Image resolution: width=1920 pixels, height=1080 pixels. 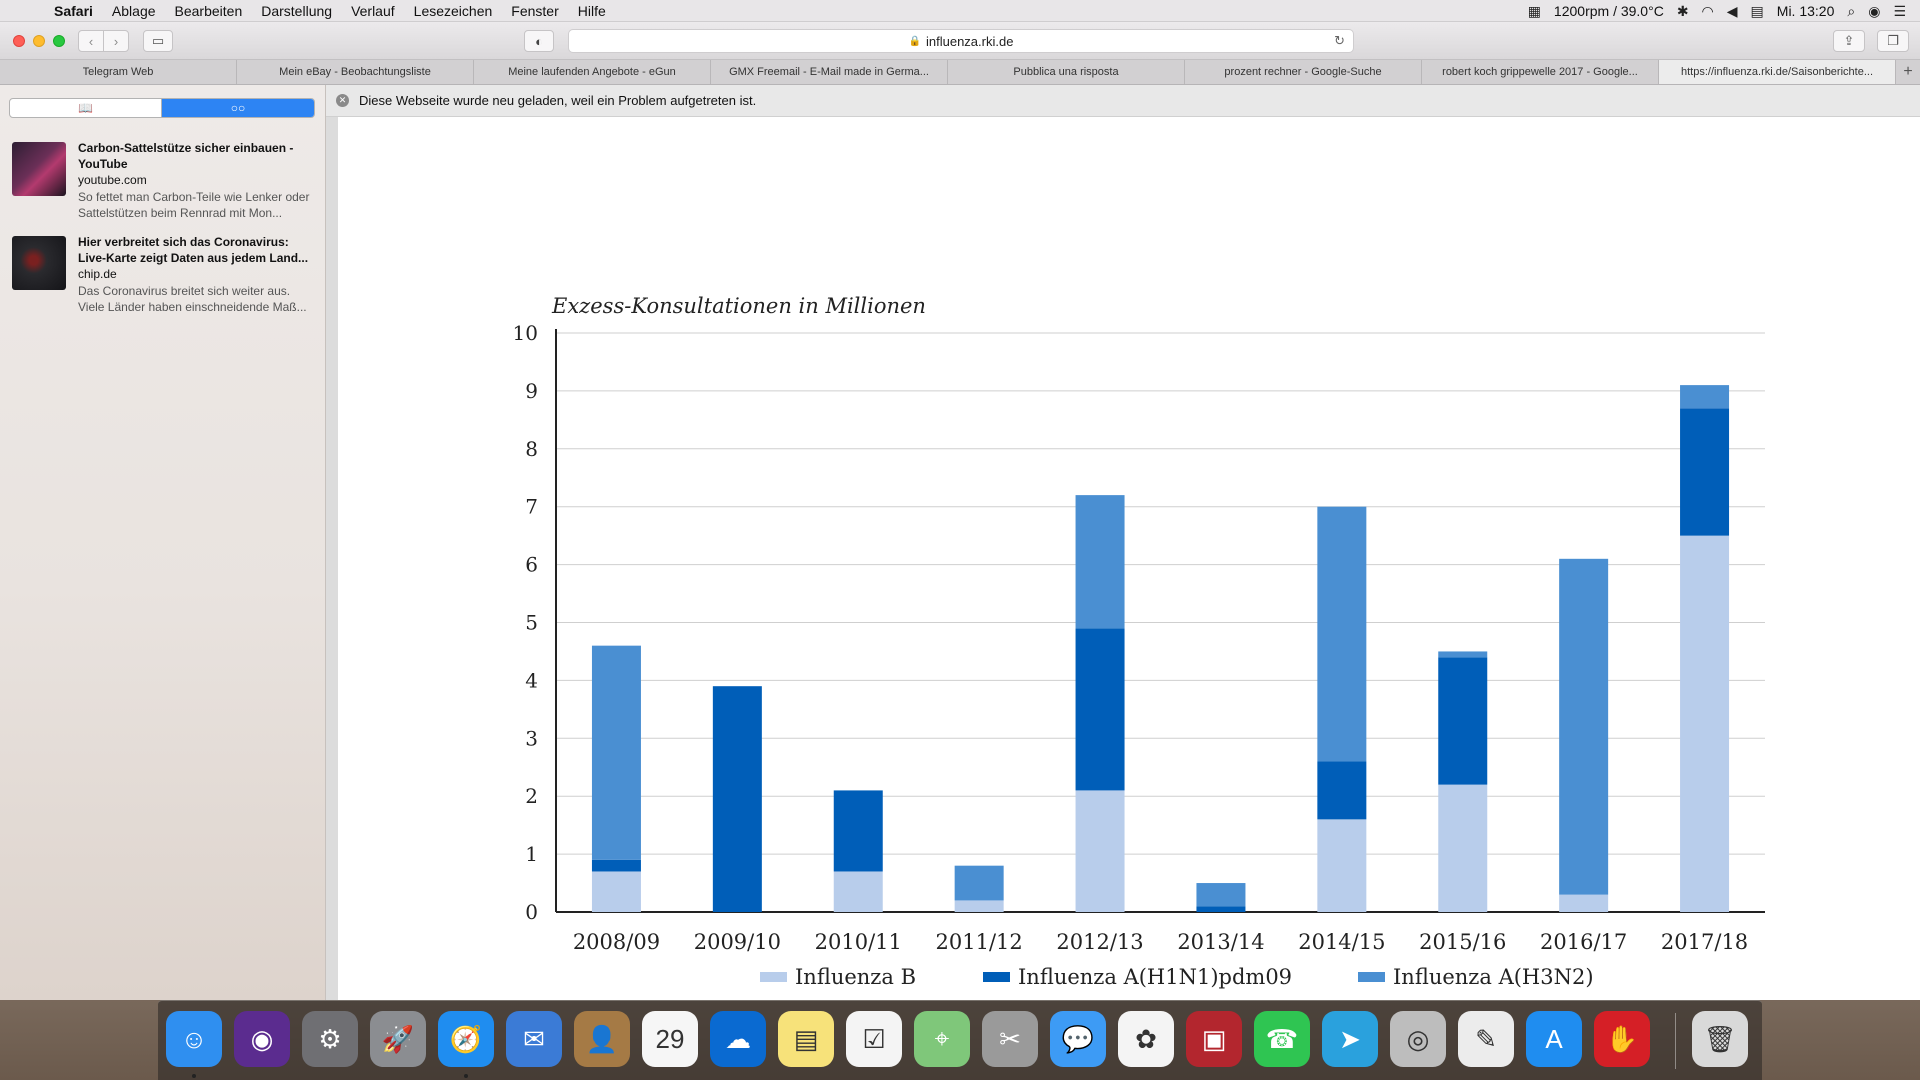 What do you see at coordinates (59, 41) in the screenshot?
I see `window-fullscreen-button` at bounding box center [59, 41].